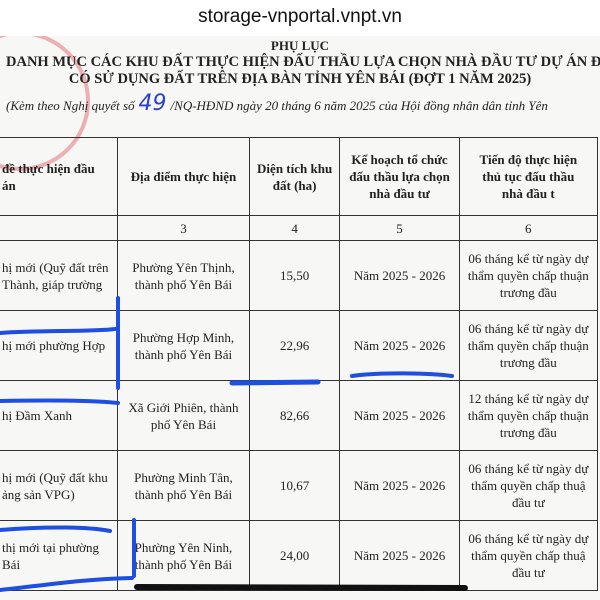  What do you see at coordinates (528, 193) in the screenshot?
I see `header-cell-line: nhà đầu t` at bounding box center [528, 193].